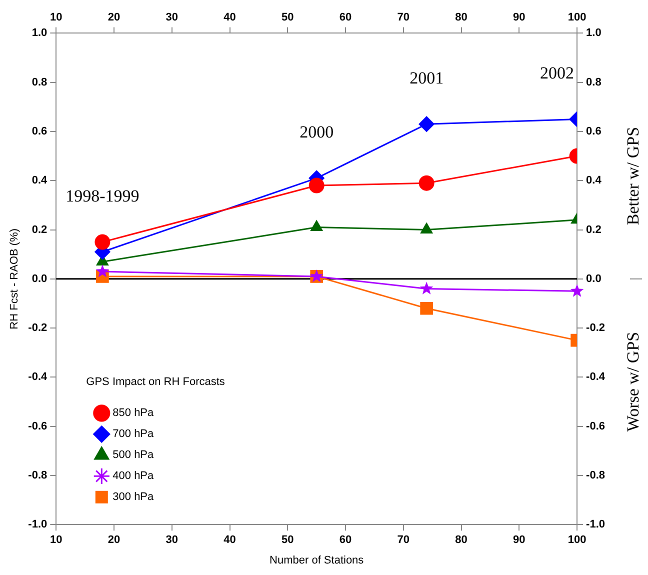  What do you see at coordinates (133, 455) in the screenshot?
I see `legend-label: 500 hPa` at bounding box center [133, 455].